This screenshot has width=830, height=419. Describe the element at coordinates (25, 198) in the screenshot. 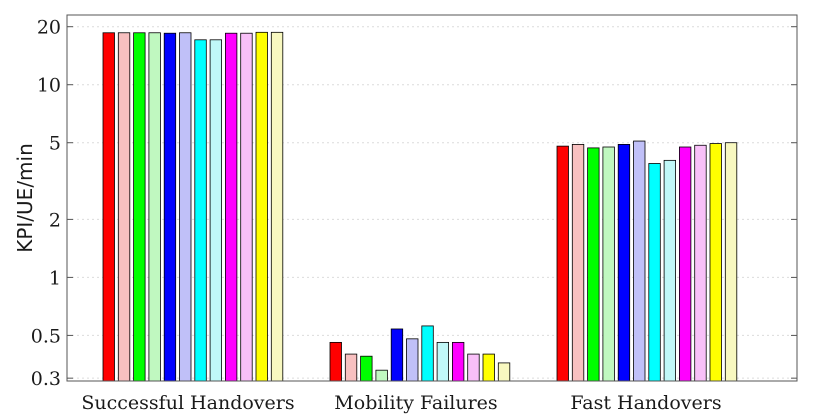

I see `y-axis-title: KPI/UE/min` at that location.